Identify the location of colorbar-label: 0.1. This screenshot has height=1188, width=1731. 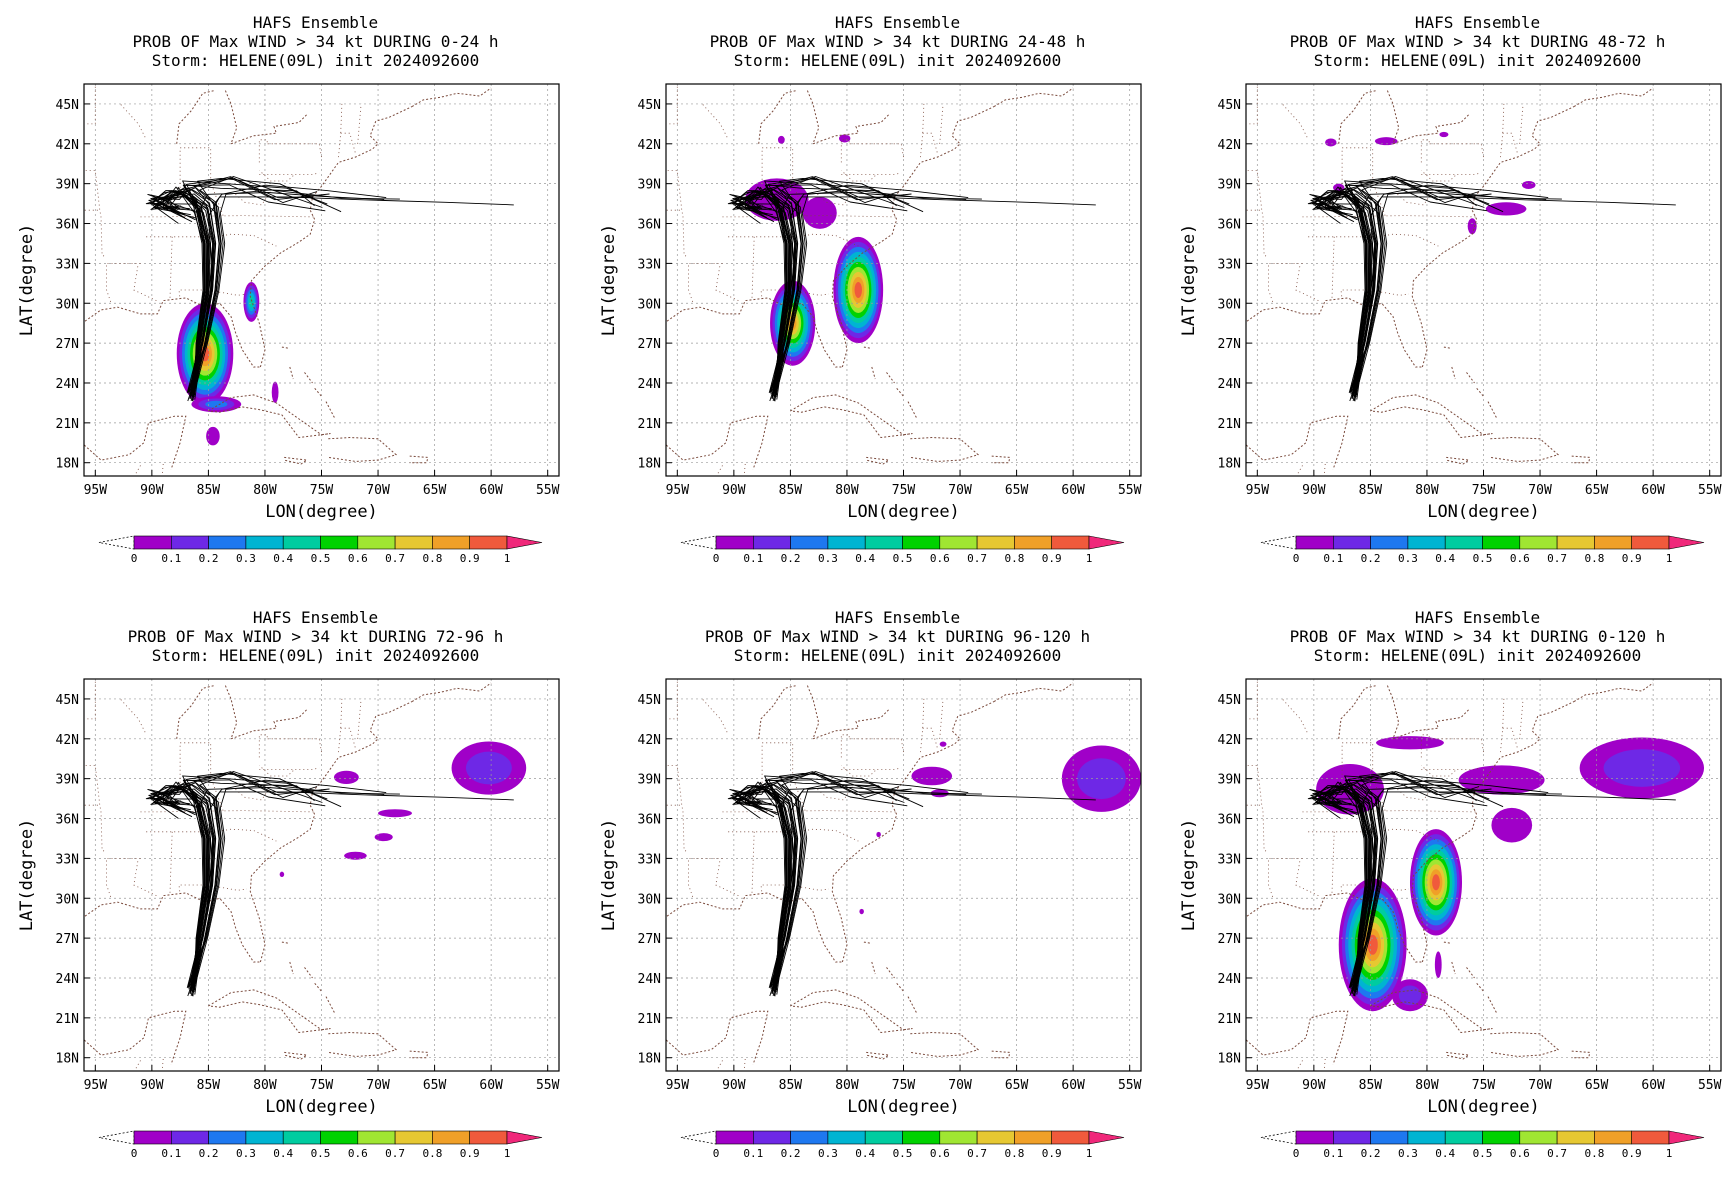
(171, 558).